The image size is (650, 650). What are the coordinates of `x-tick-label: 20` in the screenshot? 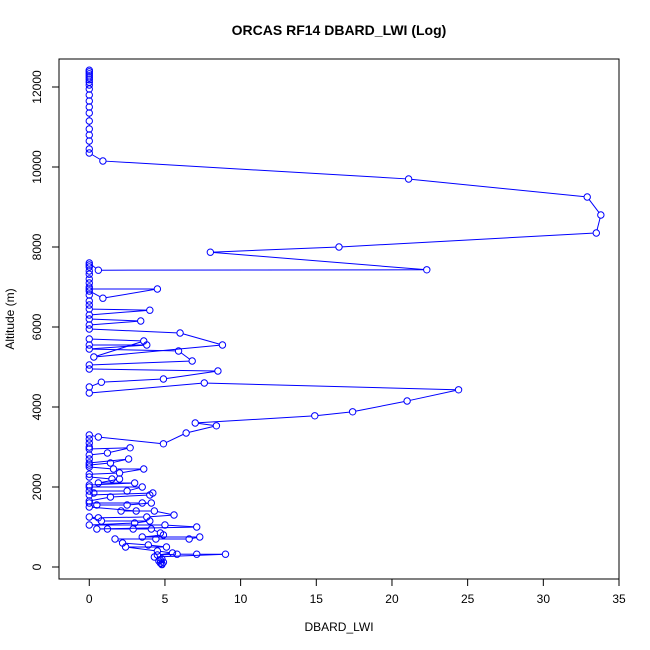 It's located at (392, 599).